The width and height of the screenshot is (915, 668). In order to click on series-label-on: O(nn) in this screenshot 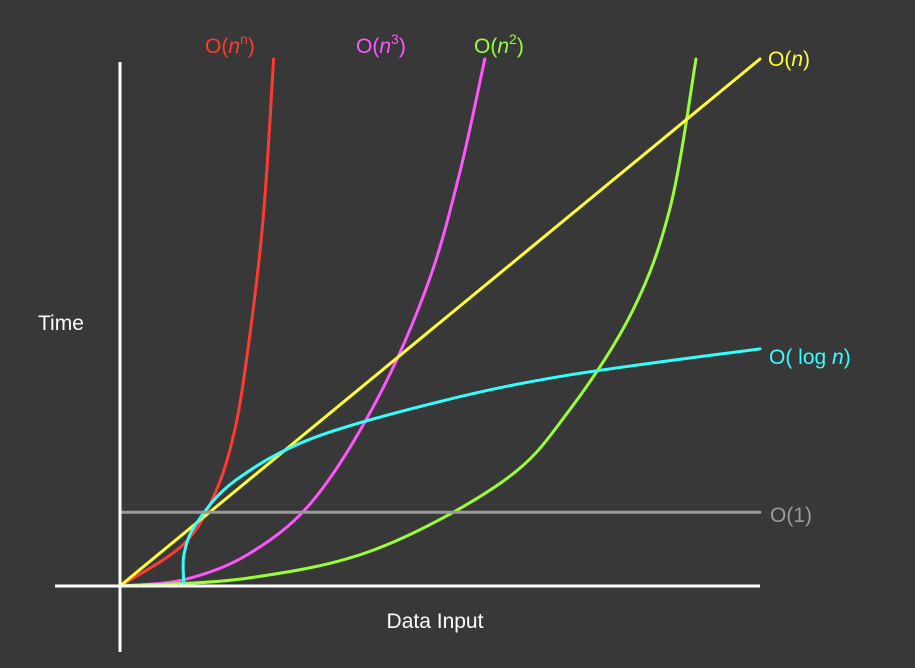, I will do `click(230, 44)`.